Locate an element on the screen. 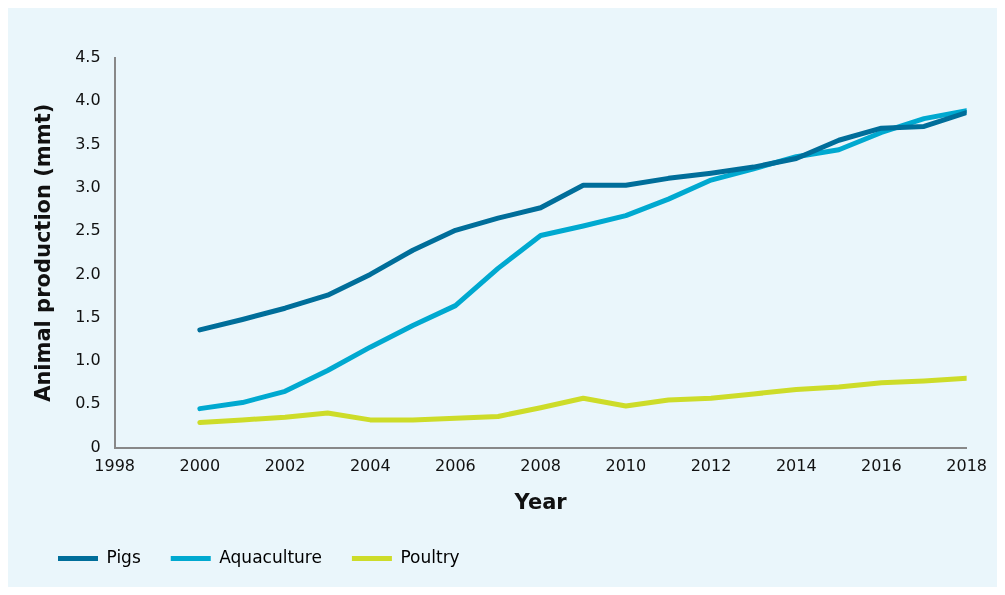  x-tick-label: 2002 is located at coordinates (285, 466).